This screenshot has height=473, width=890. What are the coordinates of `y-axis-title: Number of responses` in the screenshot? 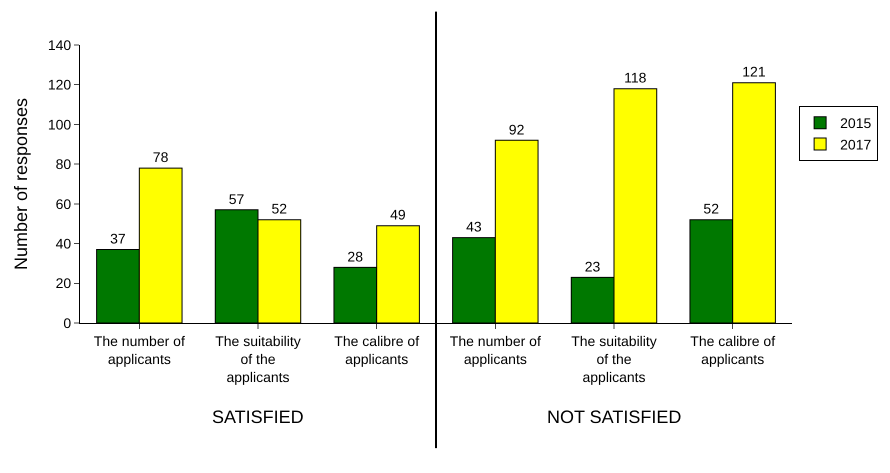 It's located at (21, 184).